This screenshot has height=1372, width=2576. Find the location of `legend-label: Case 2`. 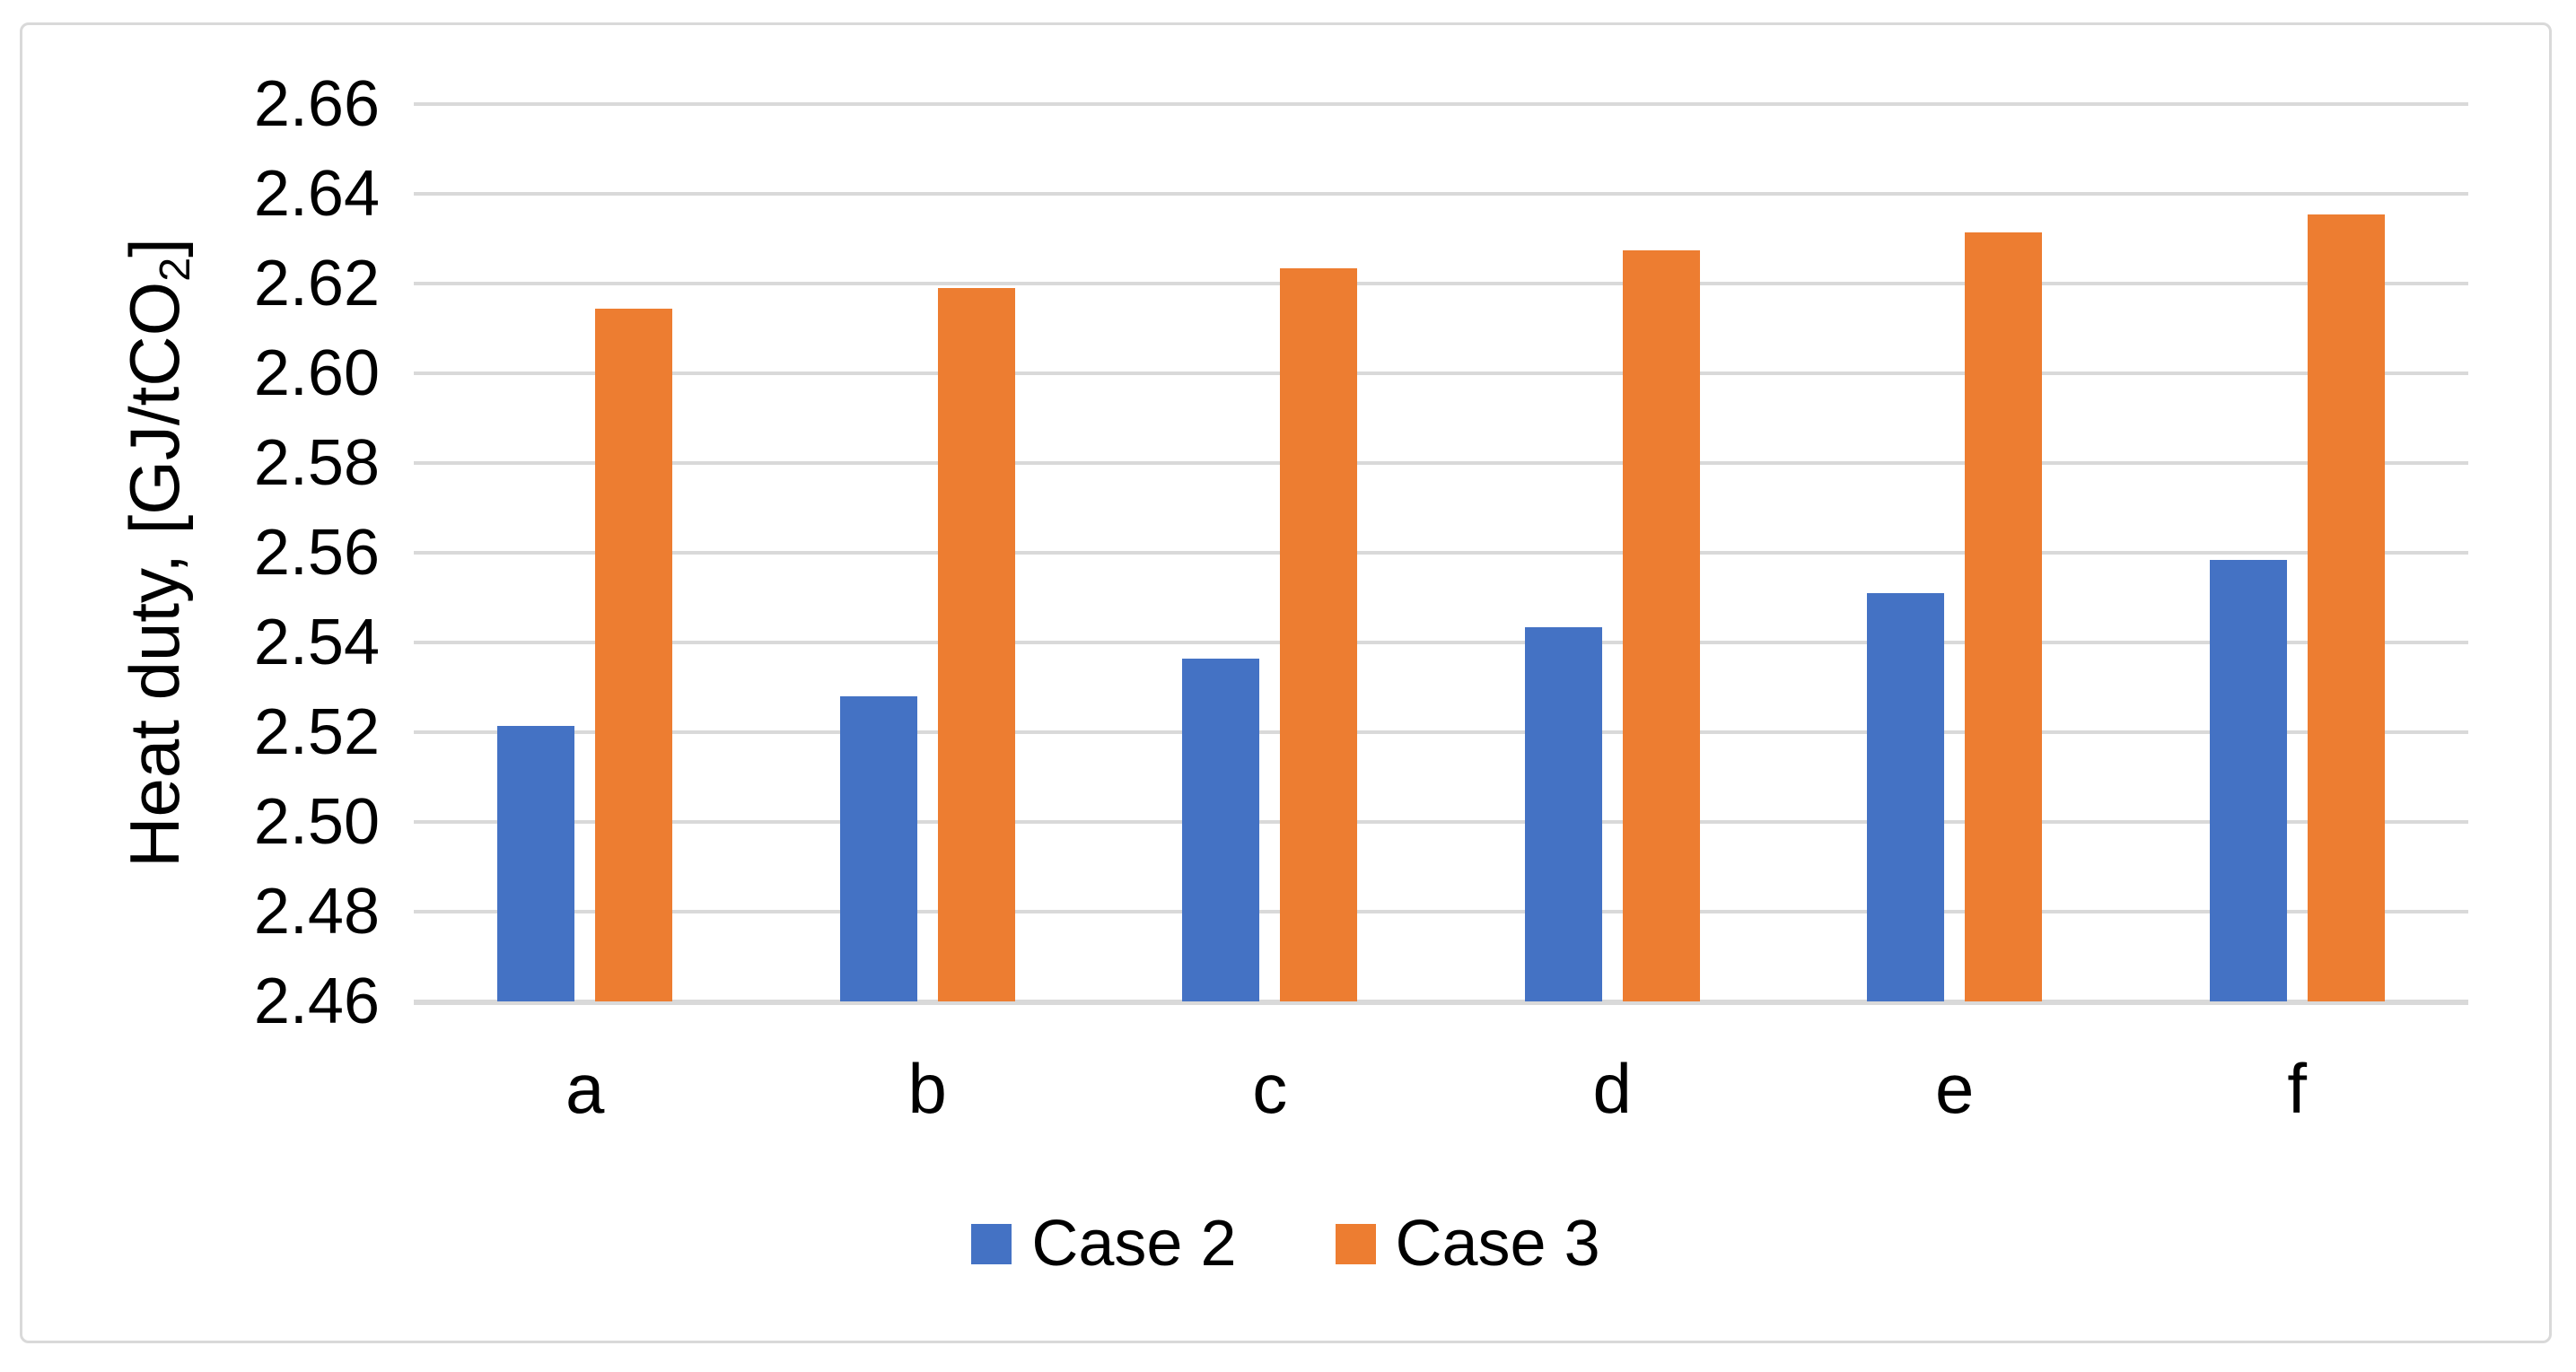

legend-label: Case 2 is located at coordinates (1134, 1244).